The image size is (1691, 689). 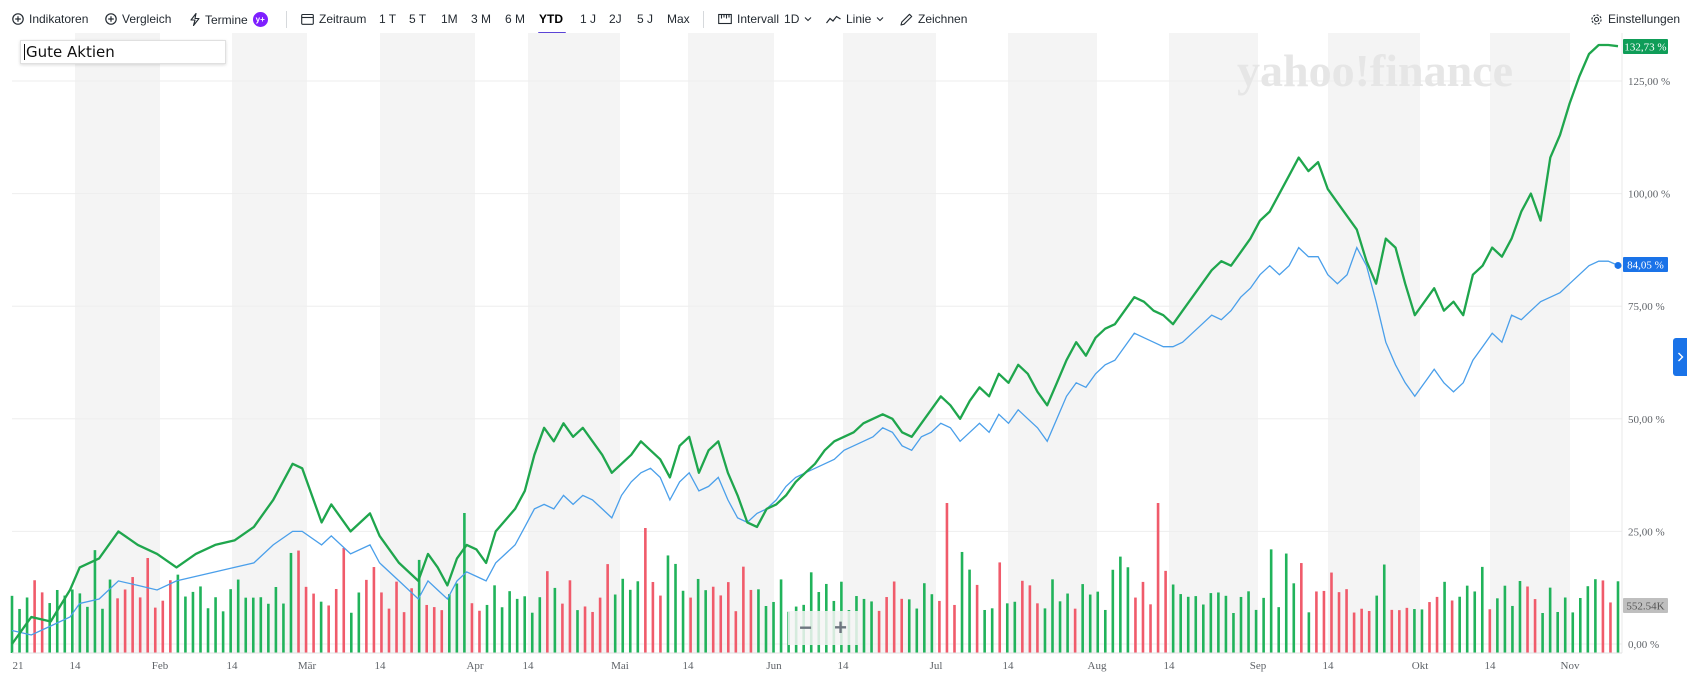 I want to click on compare-button: Vergleich, so click(x=138, y=19).